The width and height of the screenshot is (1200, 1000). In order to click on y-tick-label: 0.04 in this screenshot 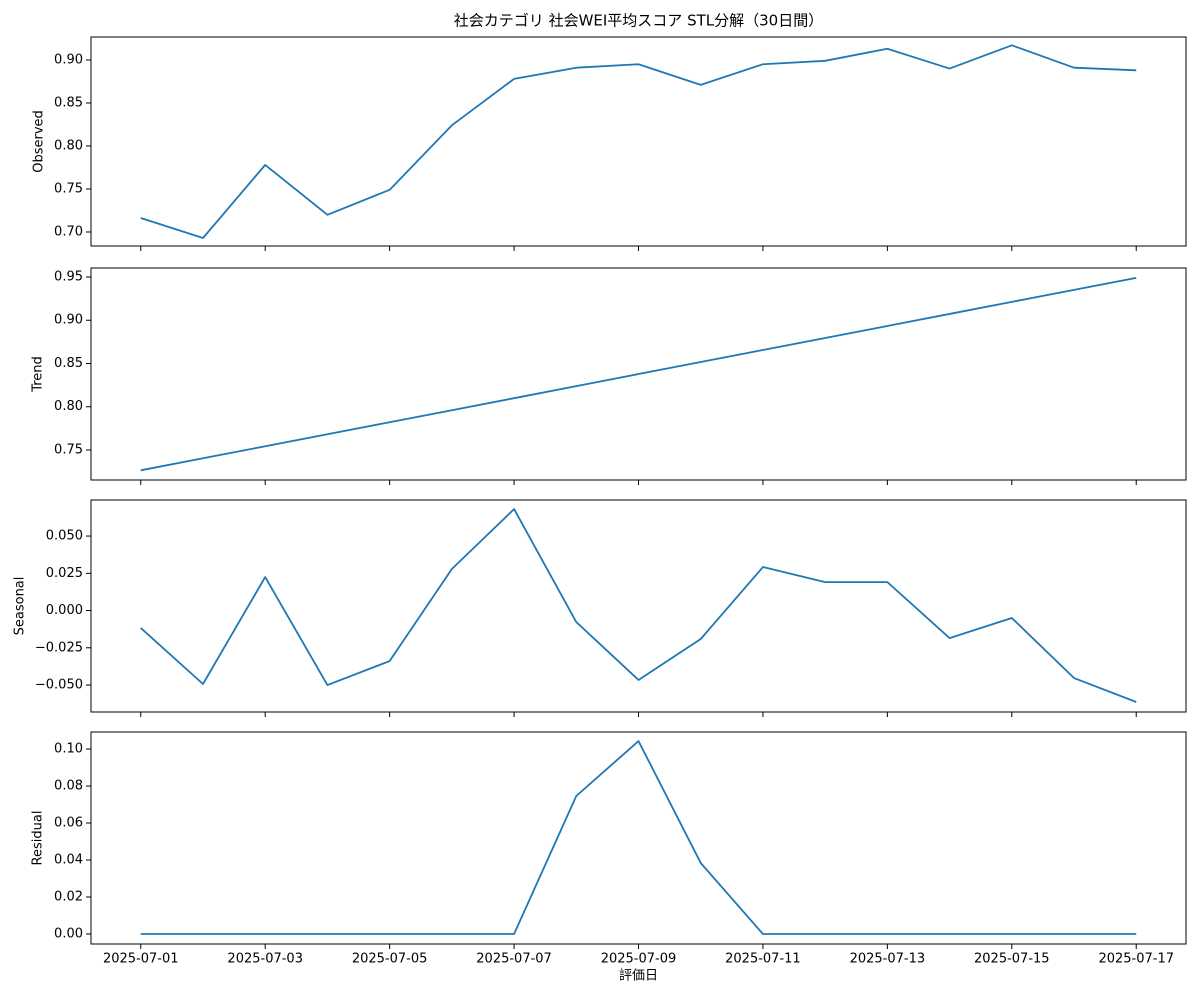, I will do `click(68, 860)`.